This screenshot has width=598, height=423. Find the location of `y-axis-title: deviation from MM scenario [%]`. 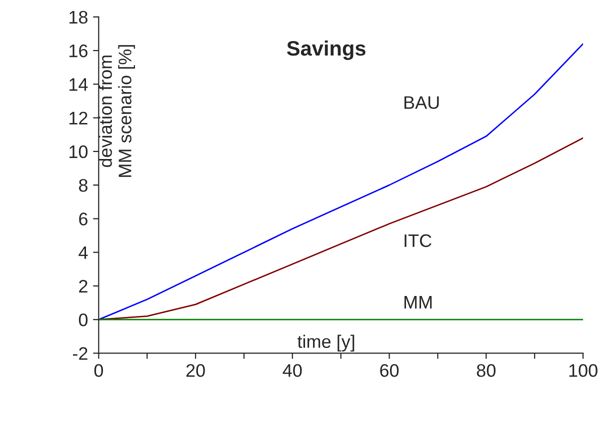

y-axis-title: deviation from MM scenario [%] is located at coordinates (116, 111).